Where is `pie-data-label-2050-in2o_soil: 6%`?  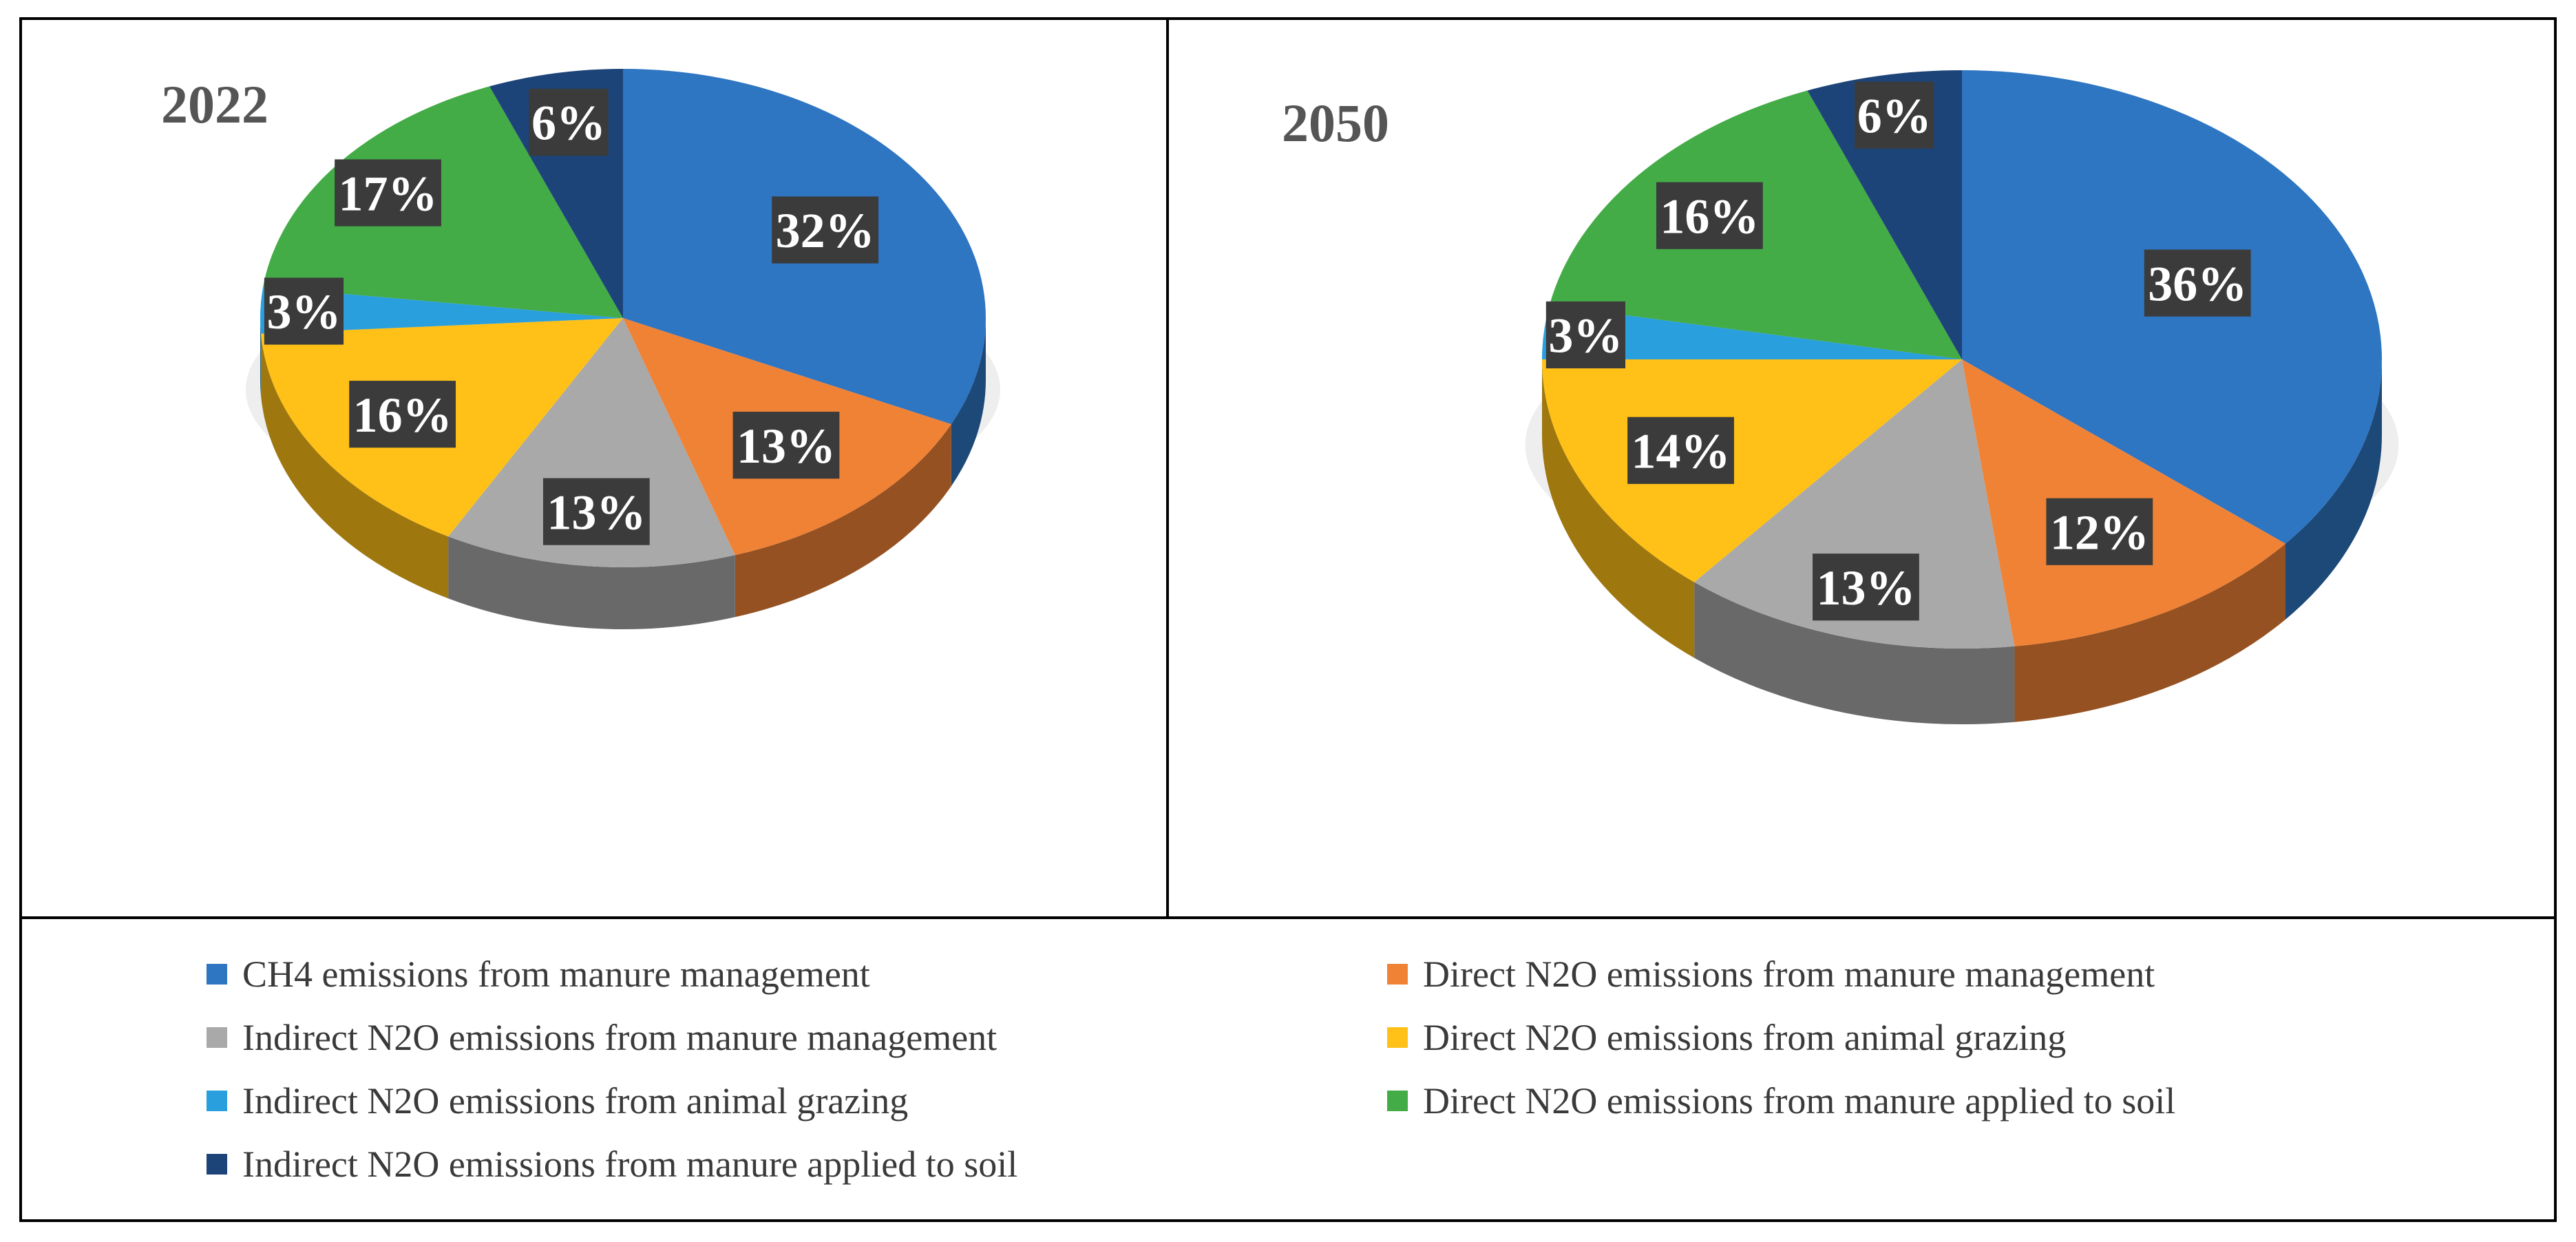 pie-data-label-2050-in2o_soil: 6% is located at coordinates (1895, 115).